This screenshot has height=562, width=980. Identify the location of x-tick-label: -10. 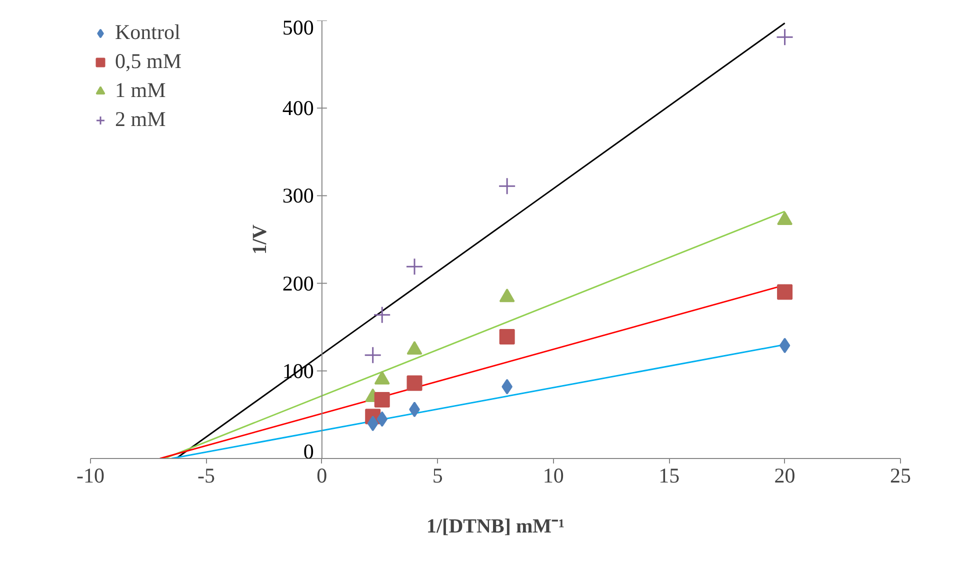
(90, 476).